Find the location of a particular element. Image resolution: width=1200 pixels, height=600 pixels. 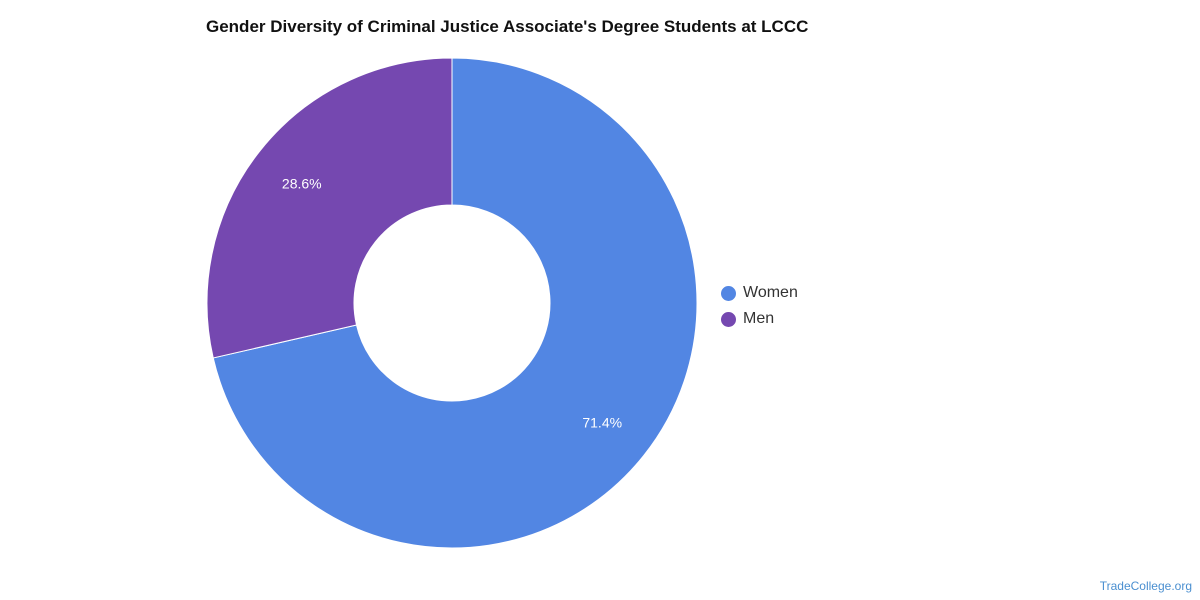

donut-slice-men is located at coordinates (329, 208).